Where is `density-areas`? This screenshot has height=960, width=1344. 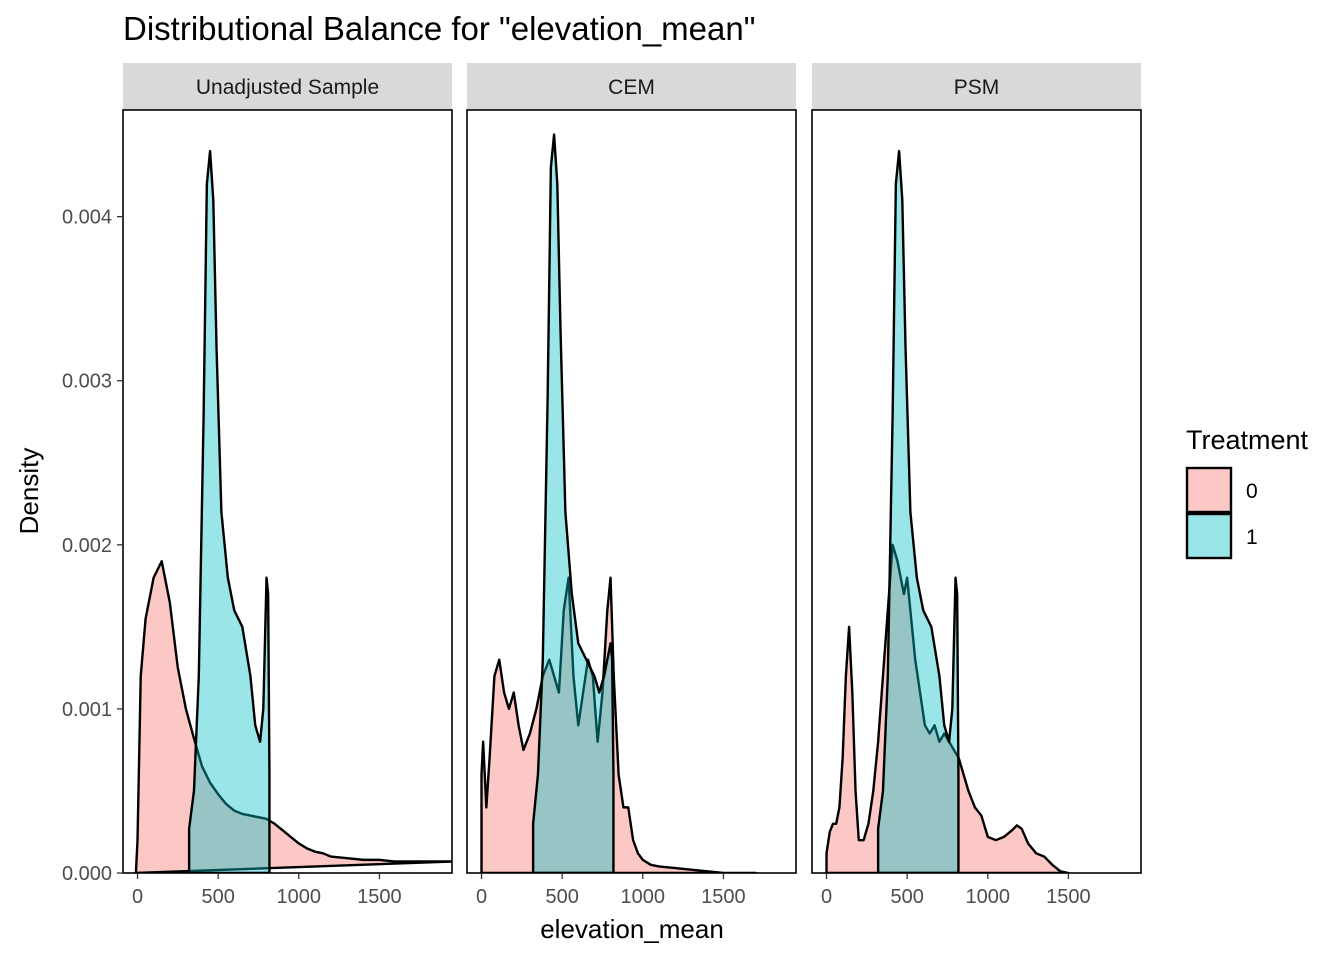
density-areas is located at coordinates (947, 511).